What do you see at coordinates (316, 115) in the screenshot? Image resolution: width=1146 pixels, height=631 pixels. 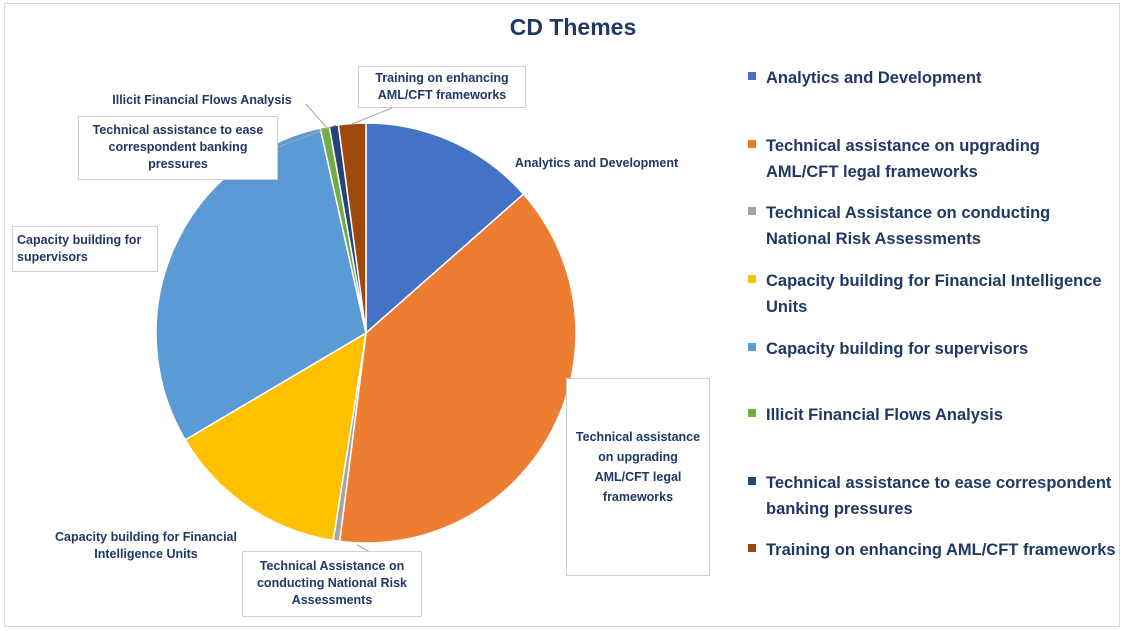 I see `leader-line-illicit-flows` at bounding box center [316, 115].